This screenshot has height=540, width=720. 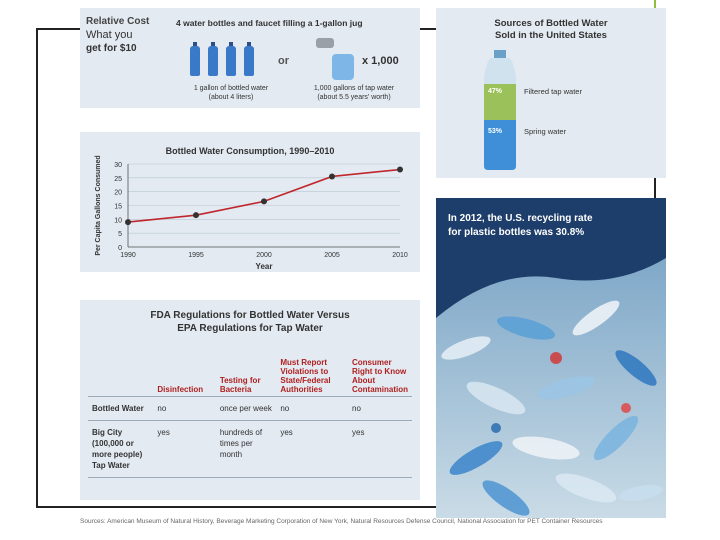 I want to click on col-header: Testing for Bacteria, so click(x=246, y=376).